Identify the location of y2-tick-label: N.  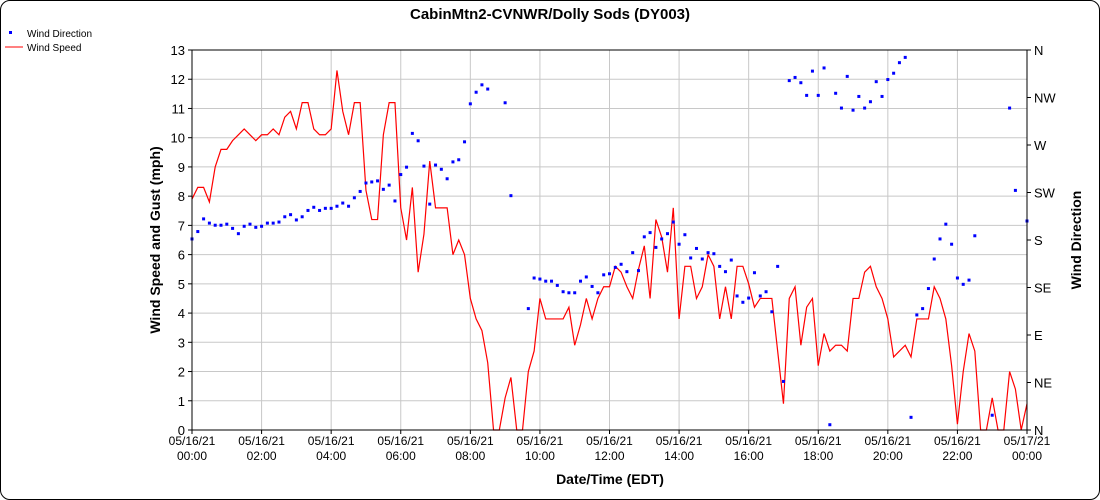
(1038, 430).